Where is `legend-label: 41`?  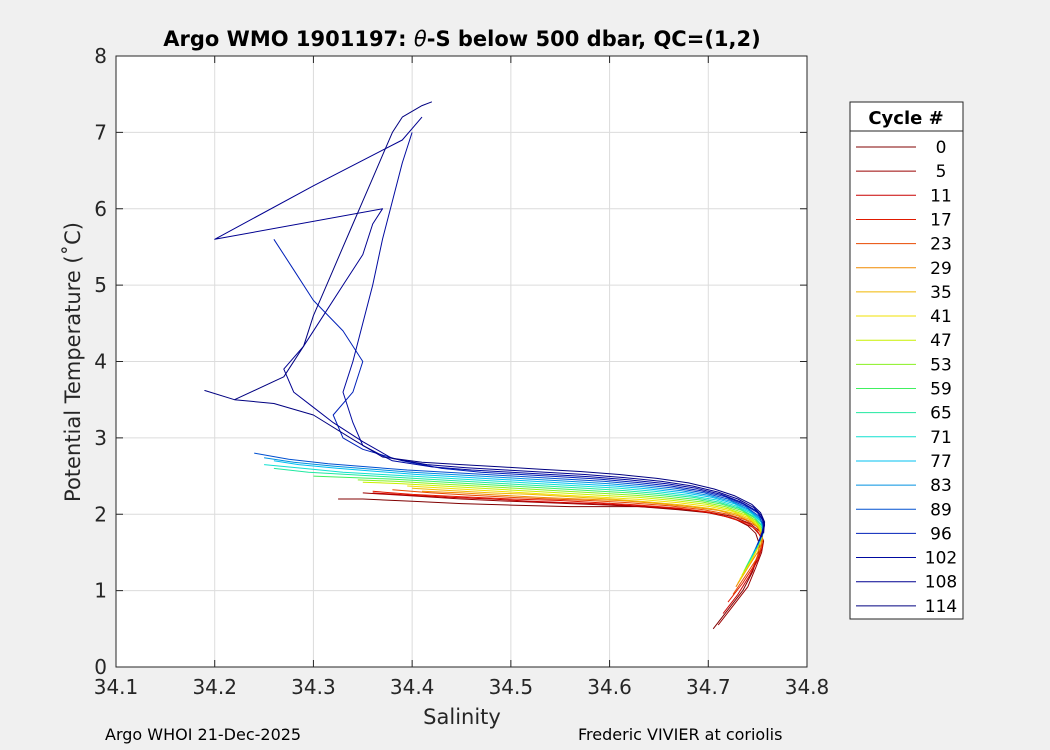 legend-label: 41 is located at coordinates (941, 317).